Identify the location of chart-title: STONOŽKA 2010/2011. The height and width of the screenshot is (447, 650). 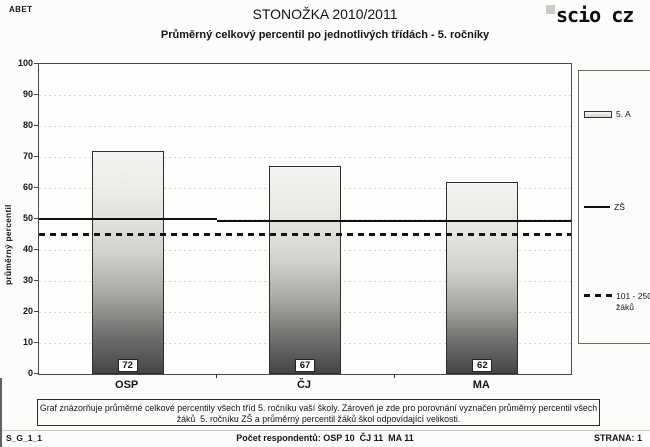
(325, 14).